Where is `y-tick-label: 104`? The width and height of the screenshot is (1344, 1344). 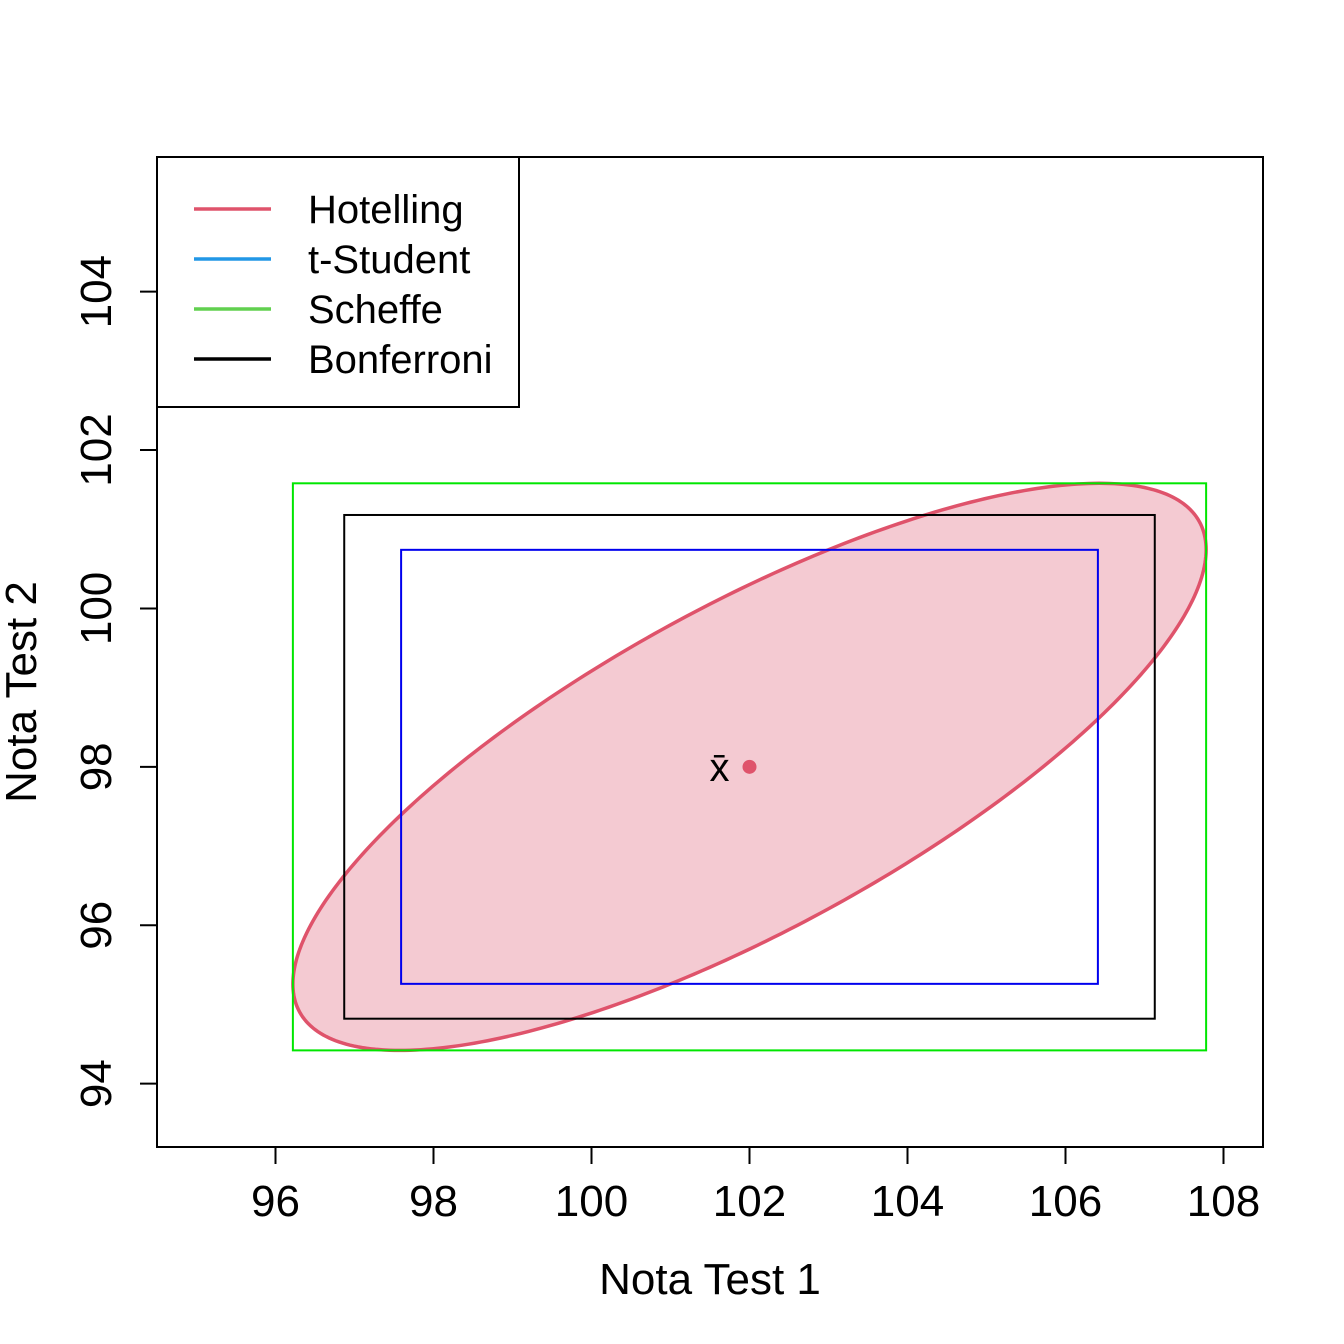 y-tick-label: 104 is located at coordinates (96, 291).